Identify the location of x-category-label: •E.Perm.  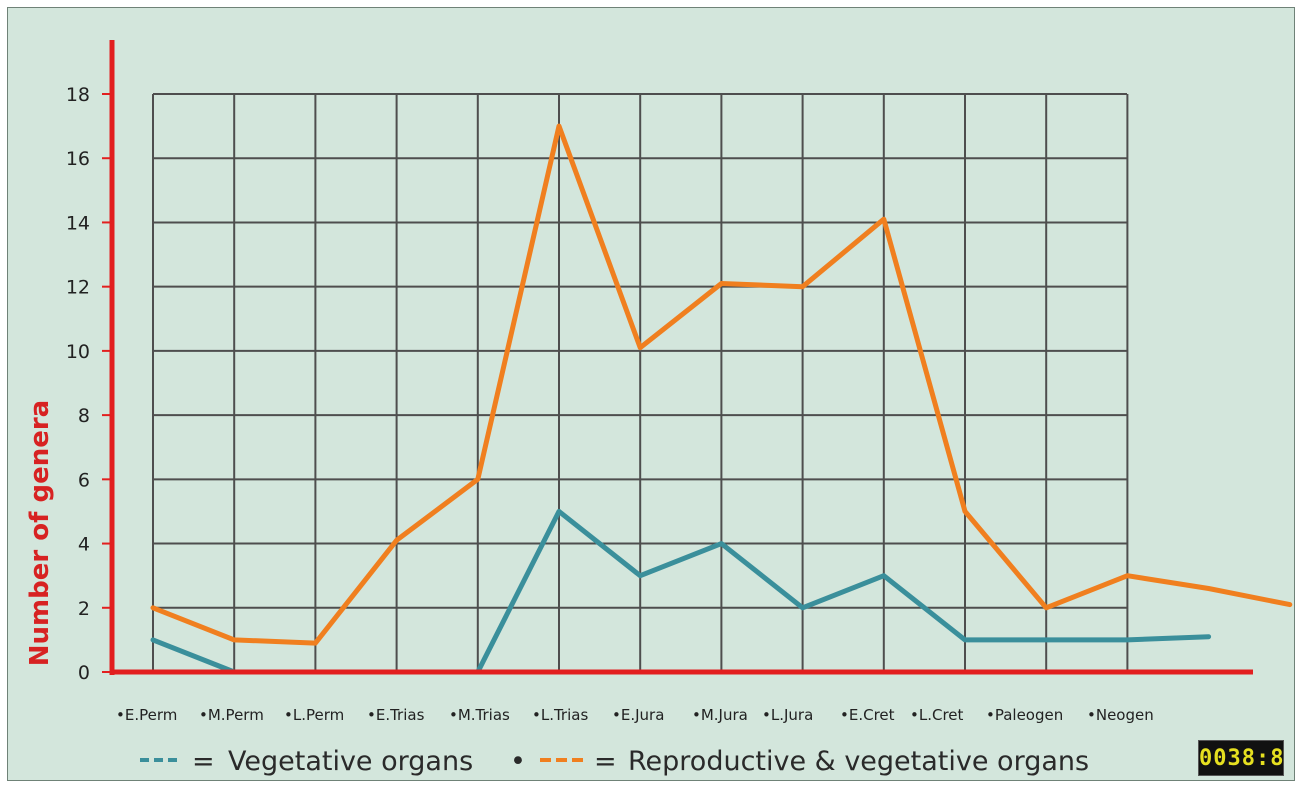
(146, 715).